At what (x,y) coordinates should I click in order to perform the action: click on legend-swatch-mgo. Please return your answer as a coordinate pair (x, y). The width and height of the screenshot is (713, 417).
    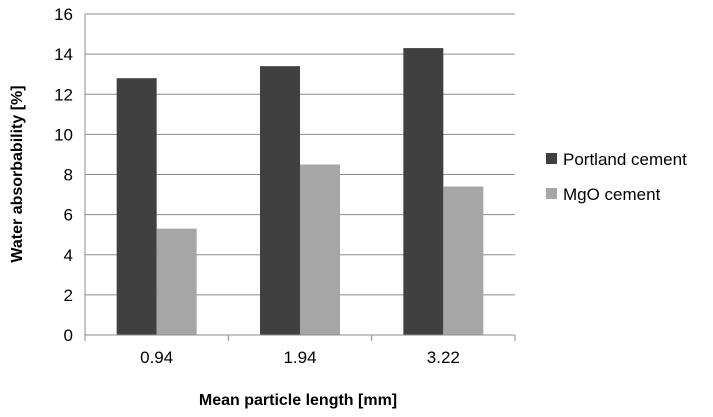
    Looking at the image, I should click on (551, 193).